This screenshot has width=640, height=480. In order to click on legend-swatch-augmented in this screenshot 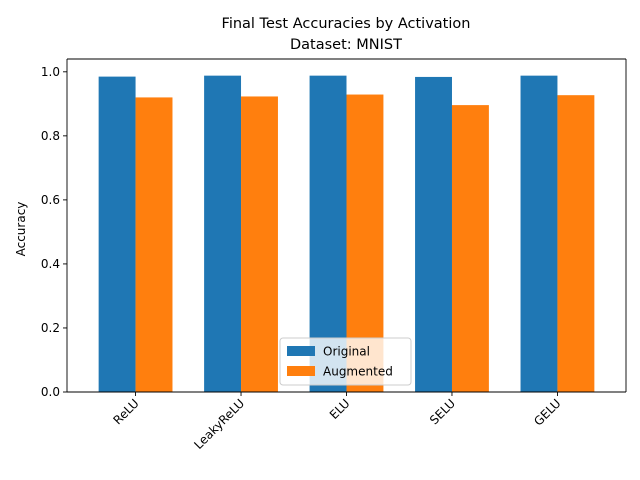, I will do `click(301, 371)`.